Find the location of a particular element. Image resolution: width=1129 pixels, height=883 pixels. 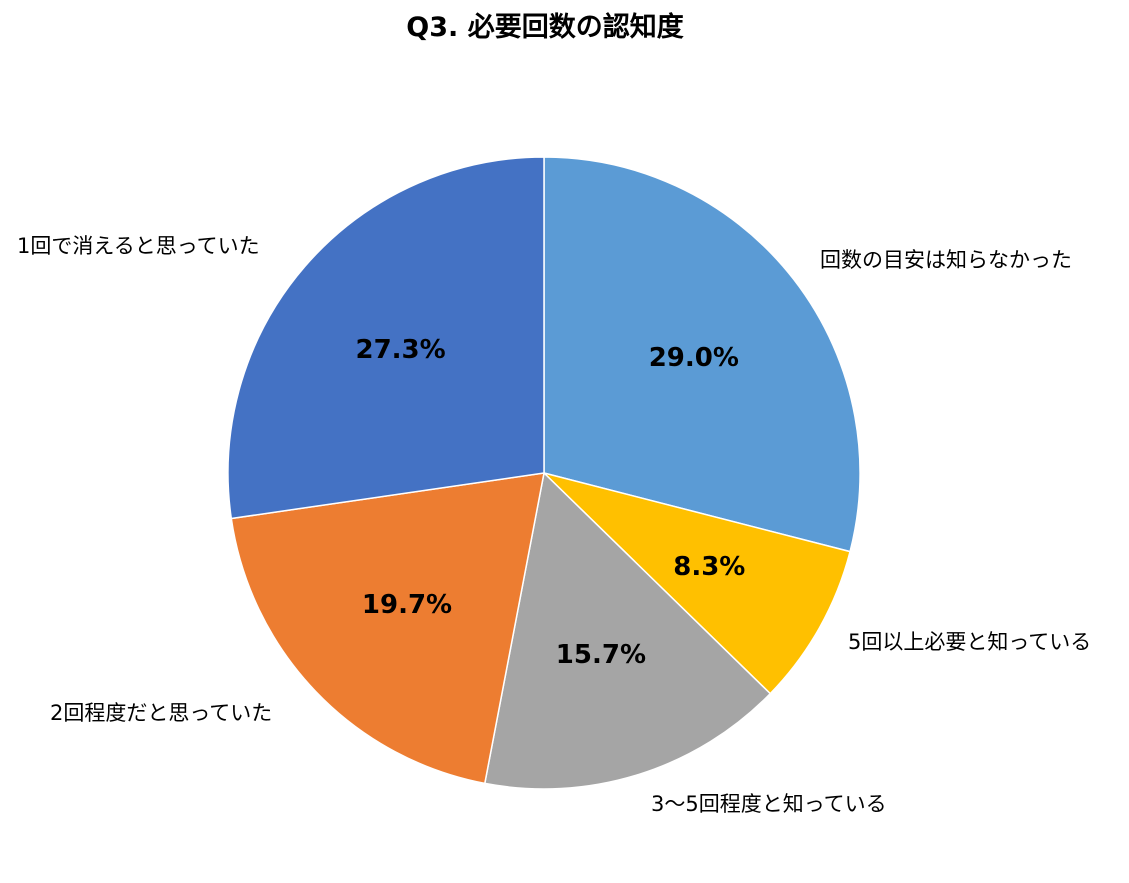

slice-value-label: 19.7% is located at coordinates (407, 605).